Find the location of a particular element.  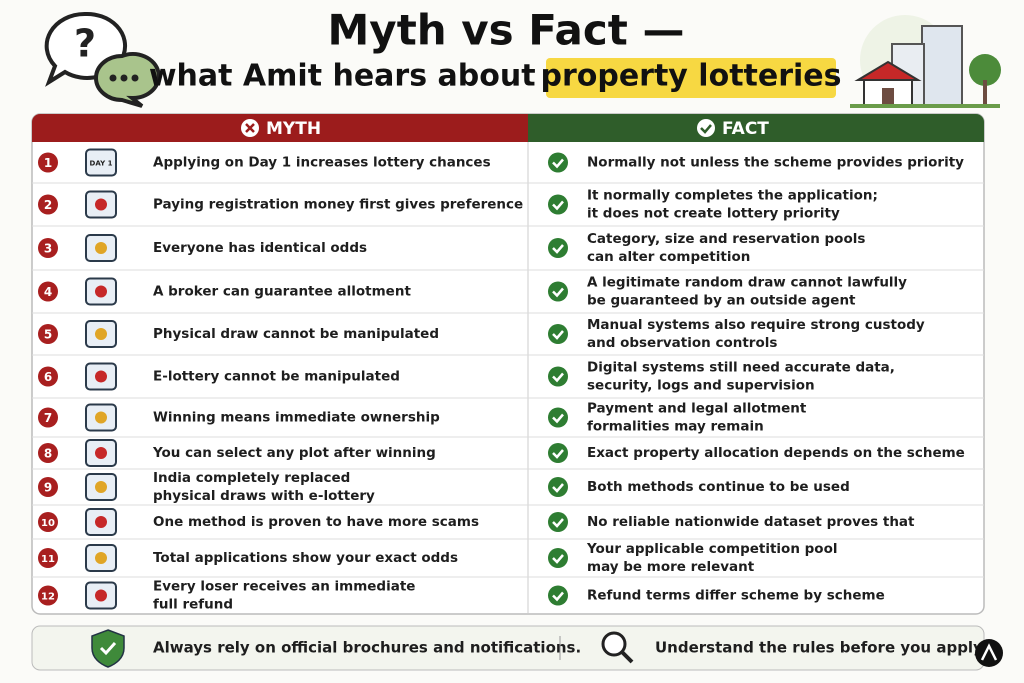

row-number: 10 is located at coordinates (48, 523).